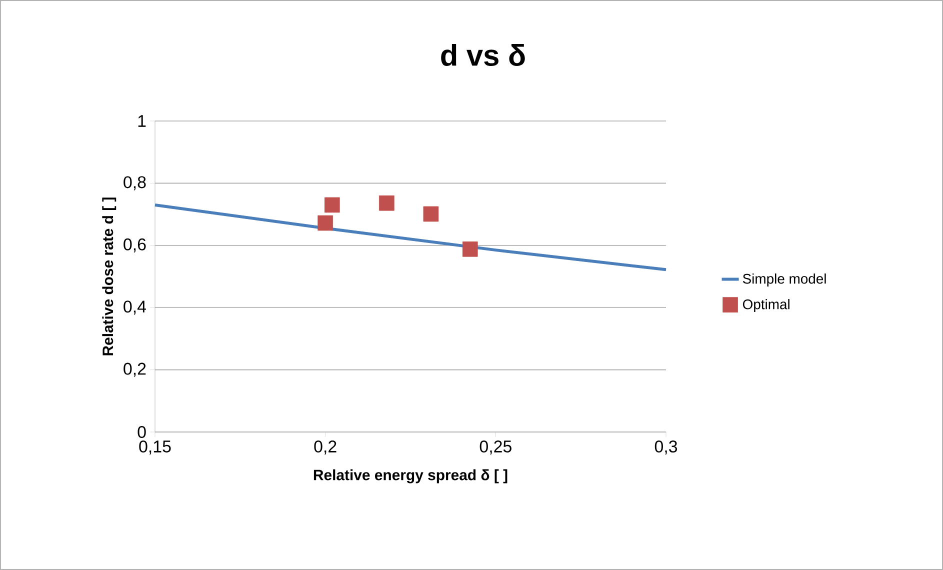 The image size is (943, 570). What do you see at coordinates (142, 432) in the screenshot?
I see `y-tick-label: 0` at bounding box center [142, 432].